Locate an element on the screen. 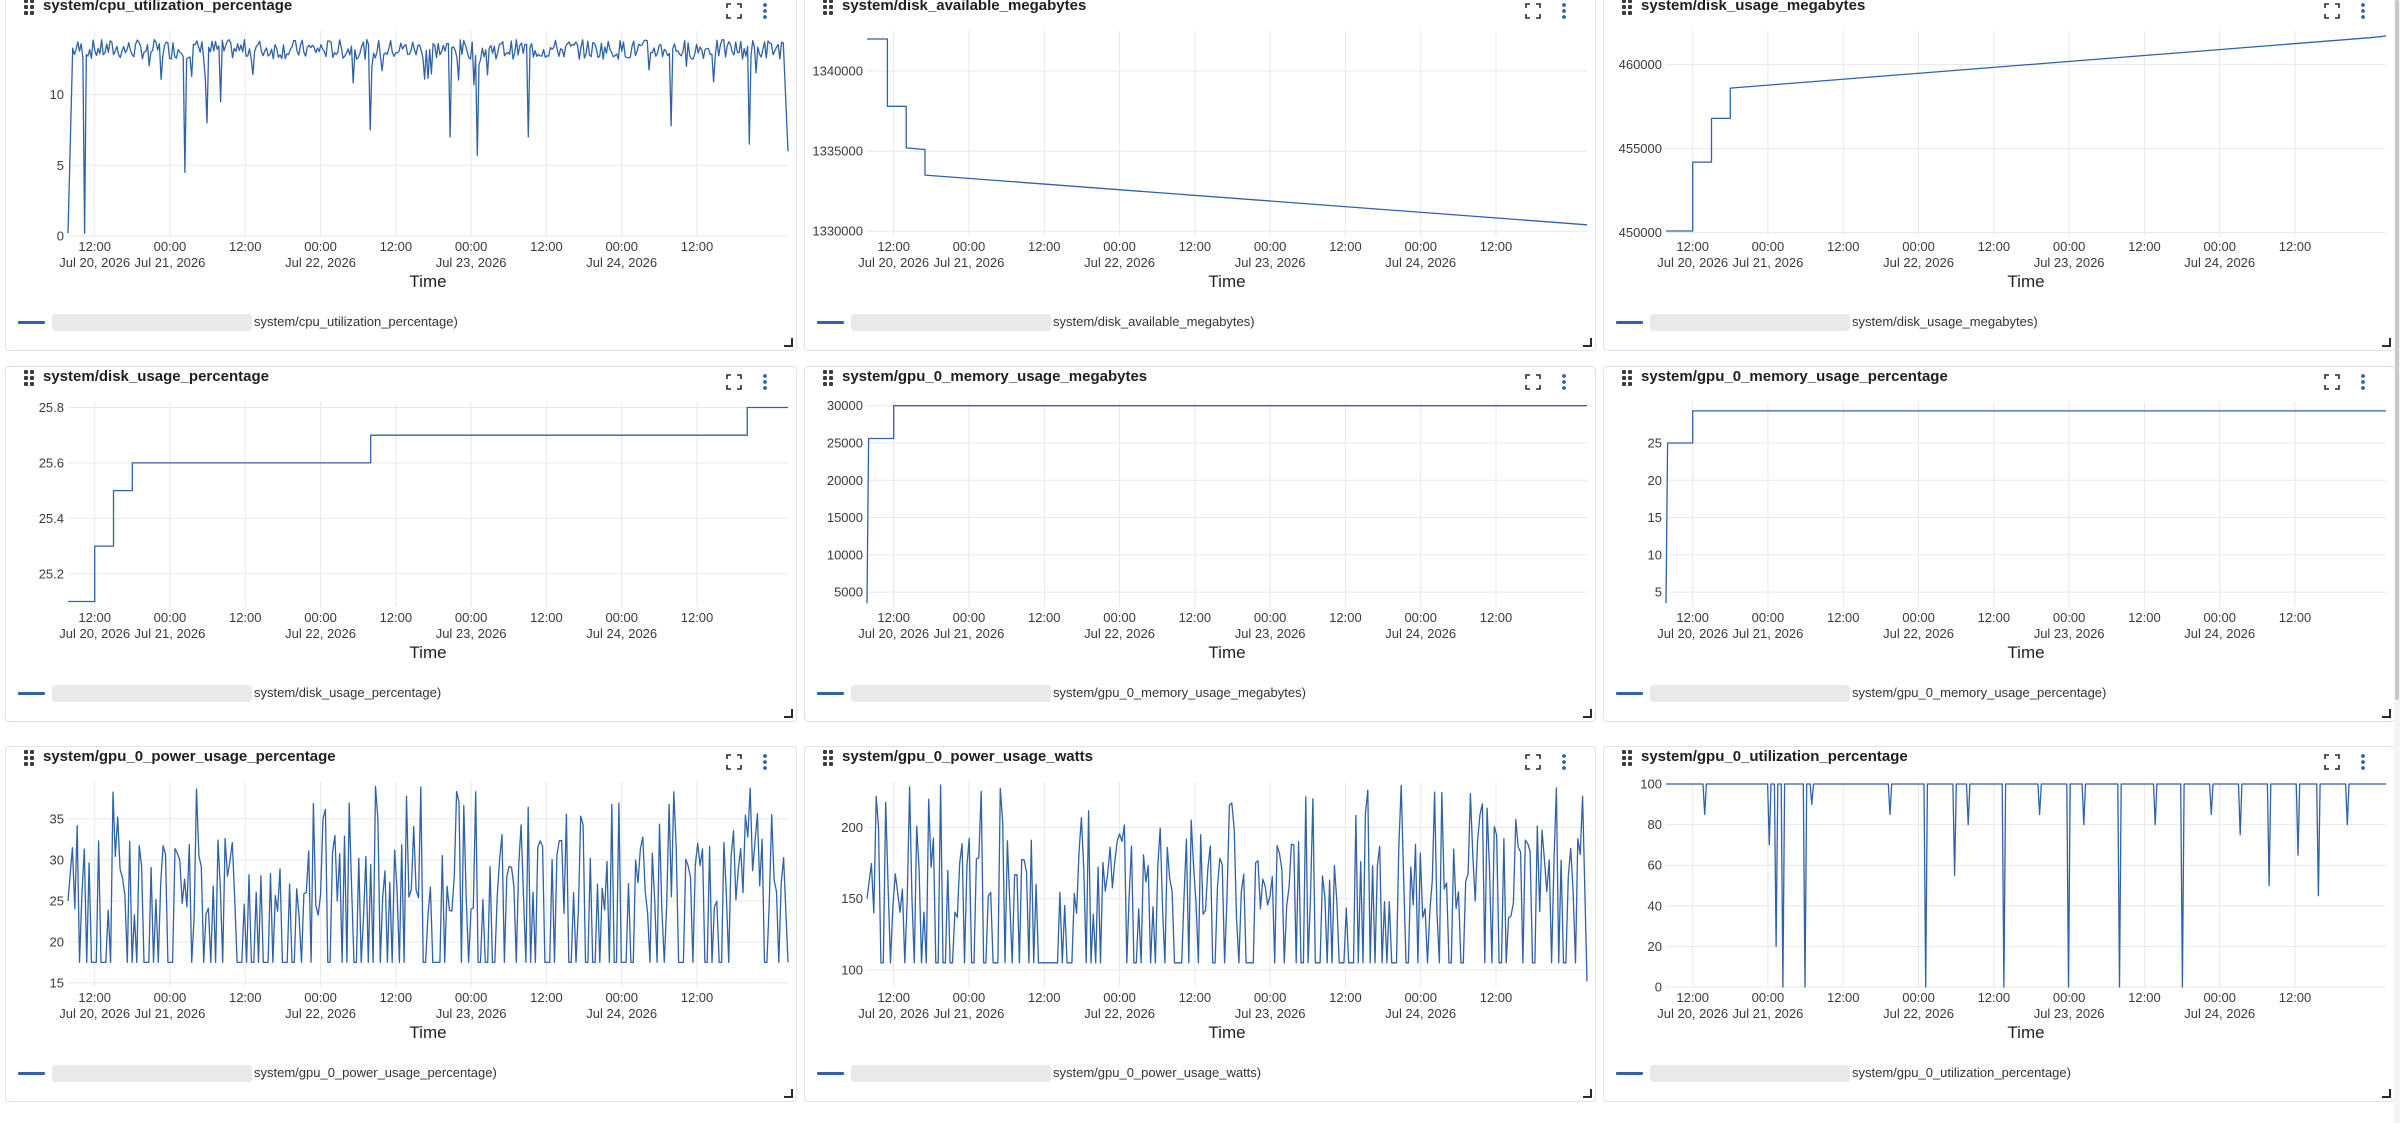 The image size is (2400, 1123). page-scrollbar is located at coordinates (2397, 561).